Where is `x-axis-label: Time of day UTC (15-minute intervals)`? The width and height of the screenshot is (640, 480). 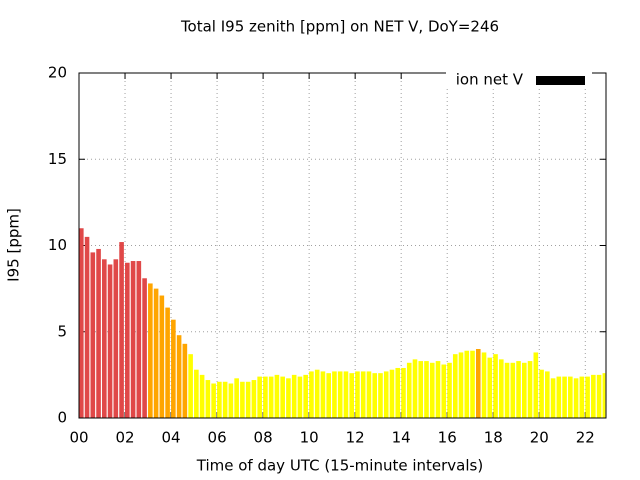 x-axis-label: Time of day UTC (15-minute intervals) is located at coordinates (339, 466).